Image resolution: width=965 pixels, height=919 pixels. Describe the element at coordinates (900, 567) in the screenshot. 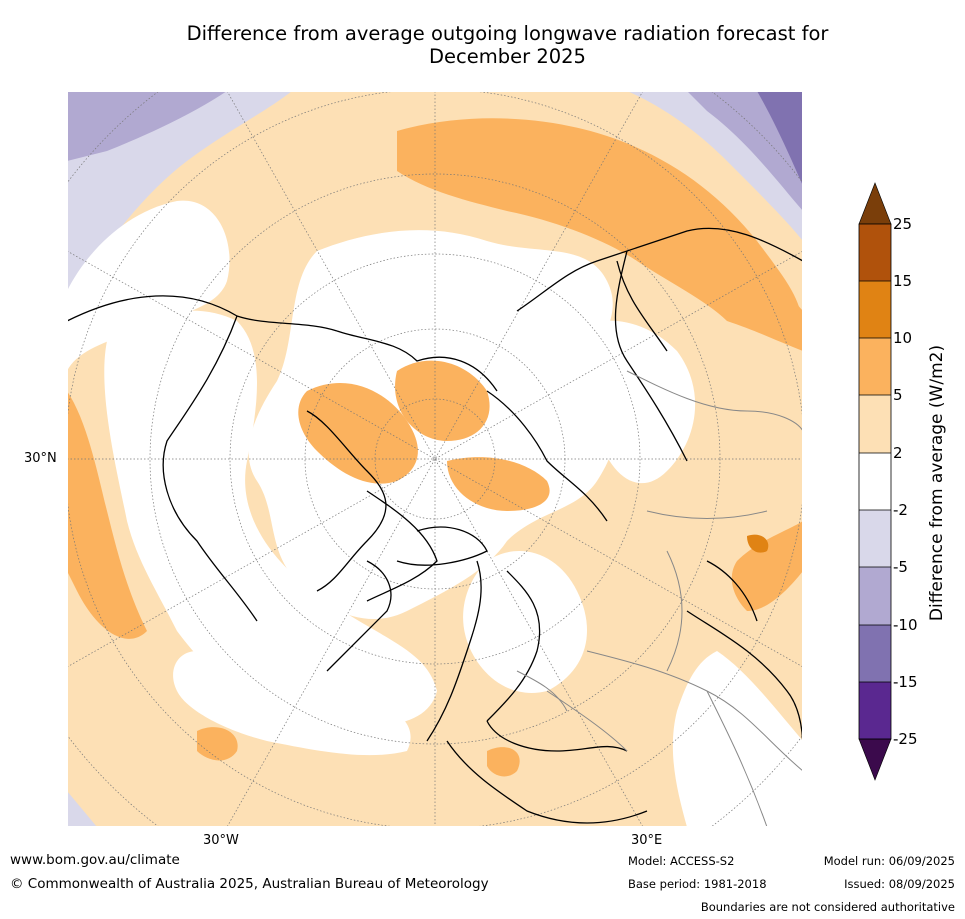

I see `colorbar-tick: -5` at that location.